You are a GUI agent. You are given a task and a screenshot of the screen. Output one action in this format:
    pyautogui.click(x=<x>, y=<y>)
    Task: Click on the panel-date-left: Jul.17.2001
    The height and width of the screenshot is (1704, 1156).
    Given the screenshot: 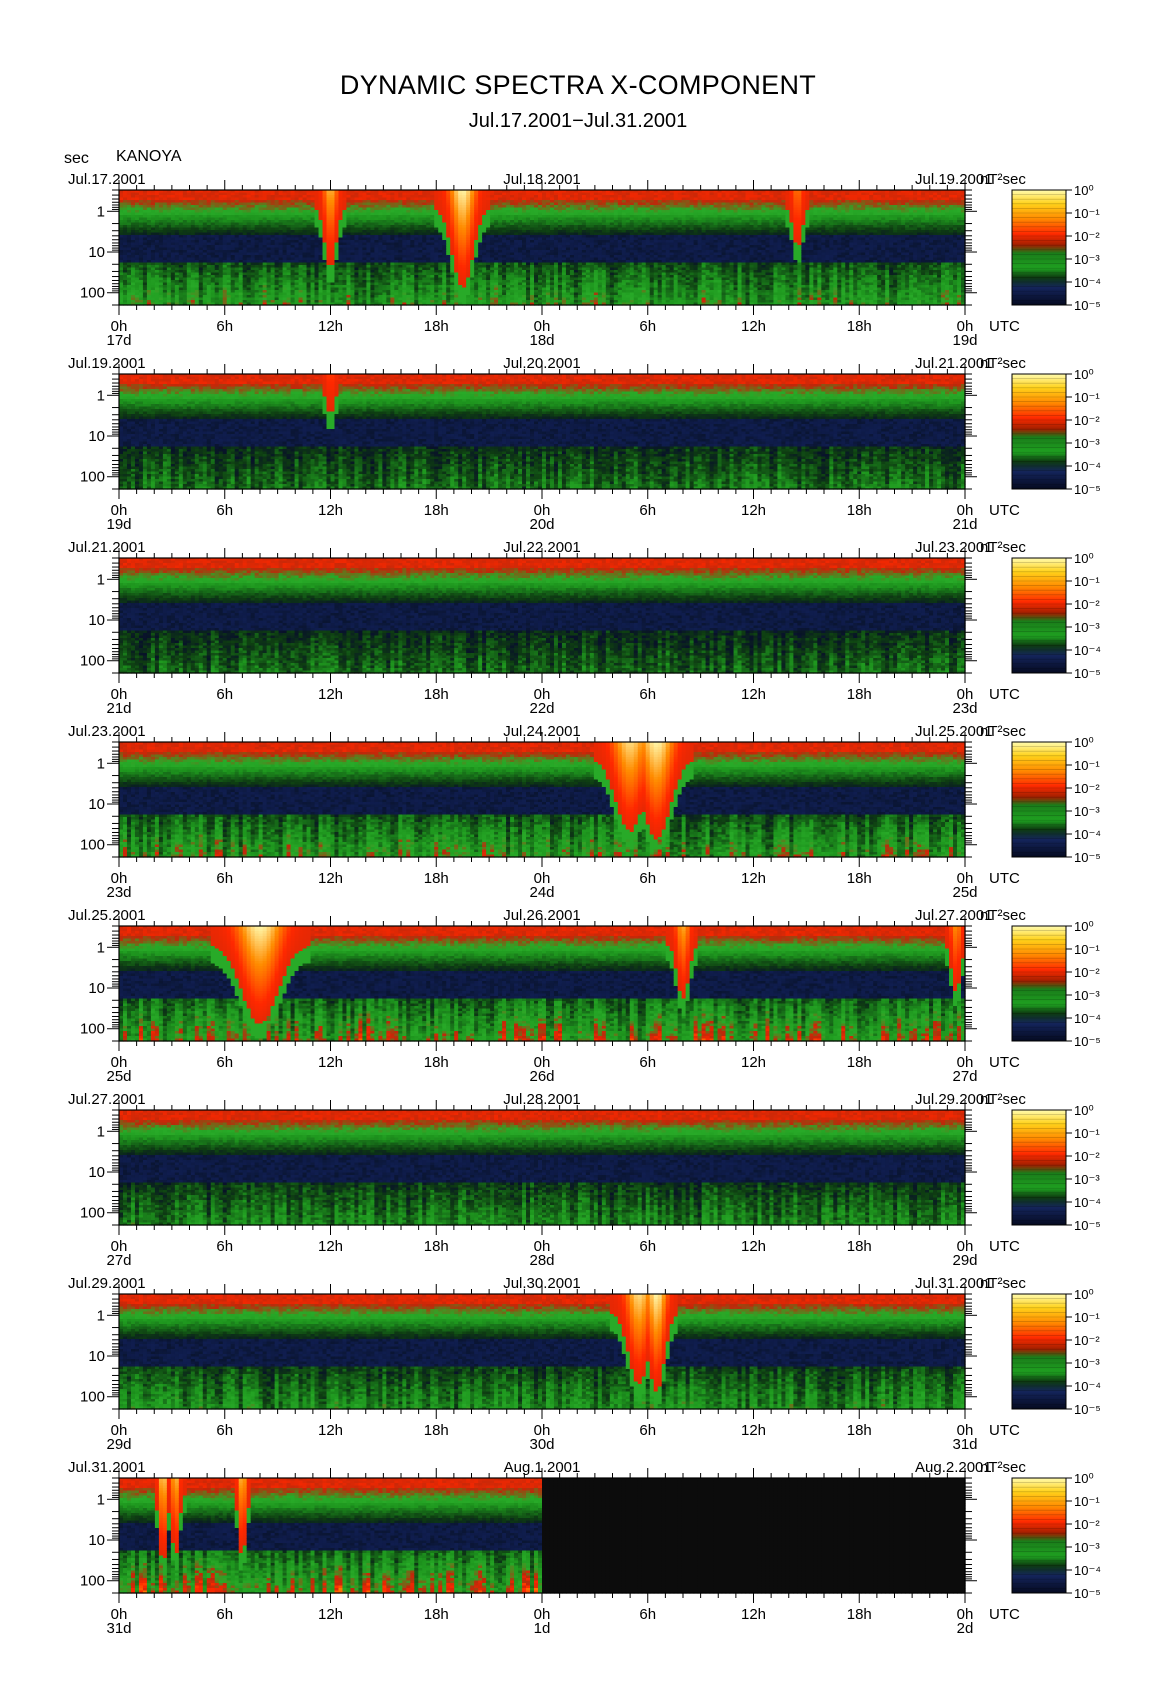 What is the action you would take?
    pyautogui.click(x=107, y=179)
    